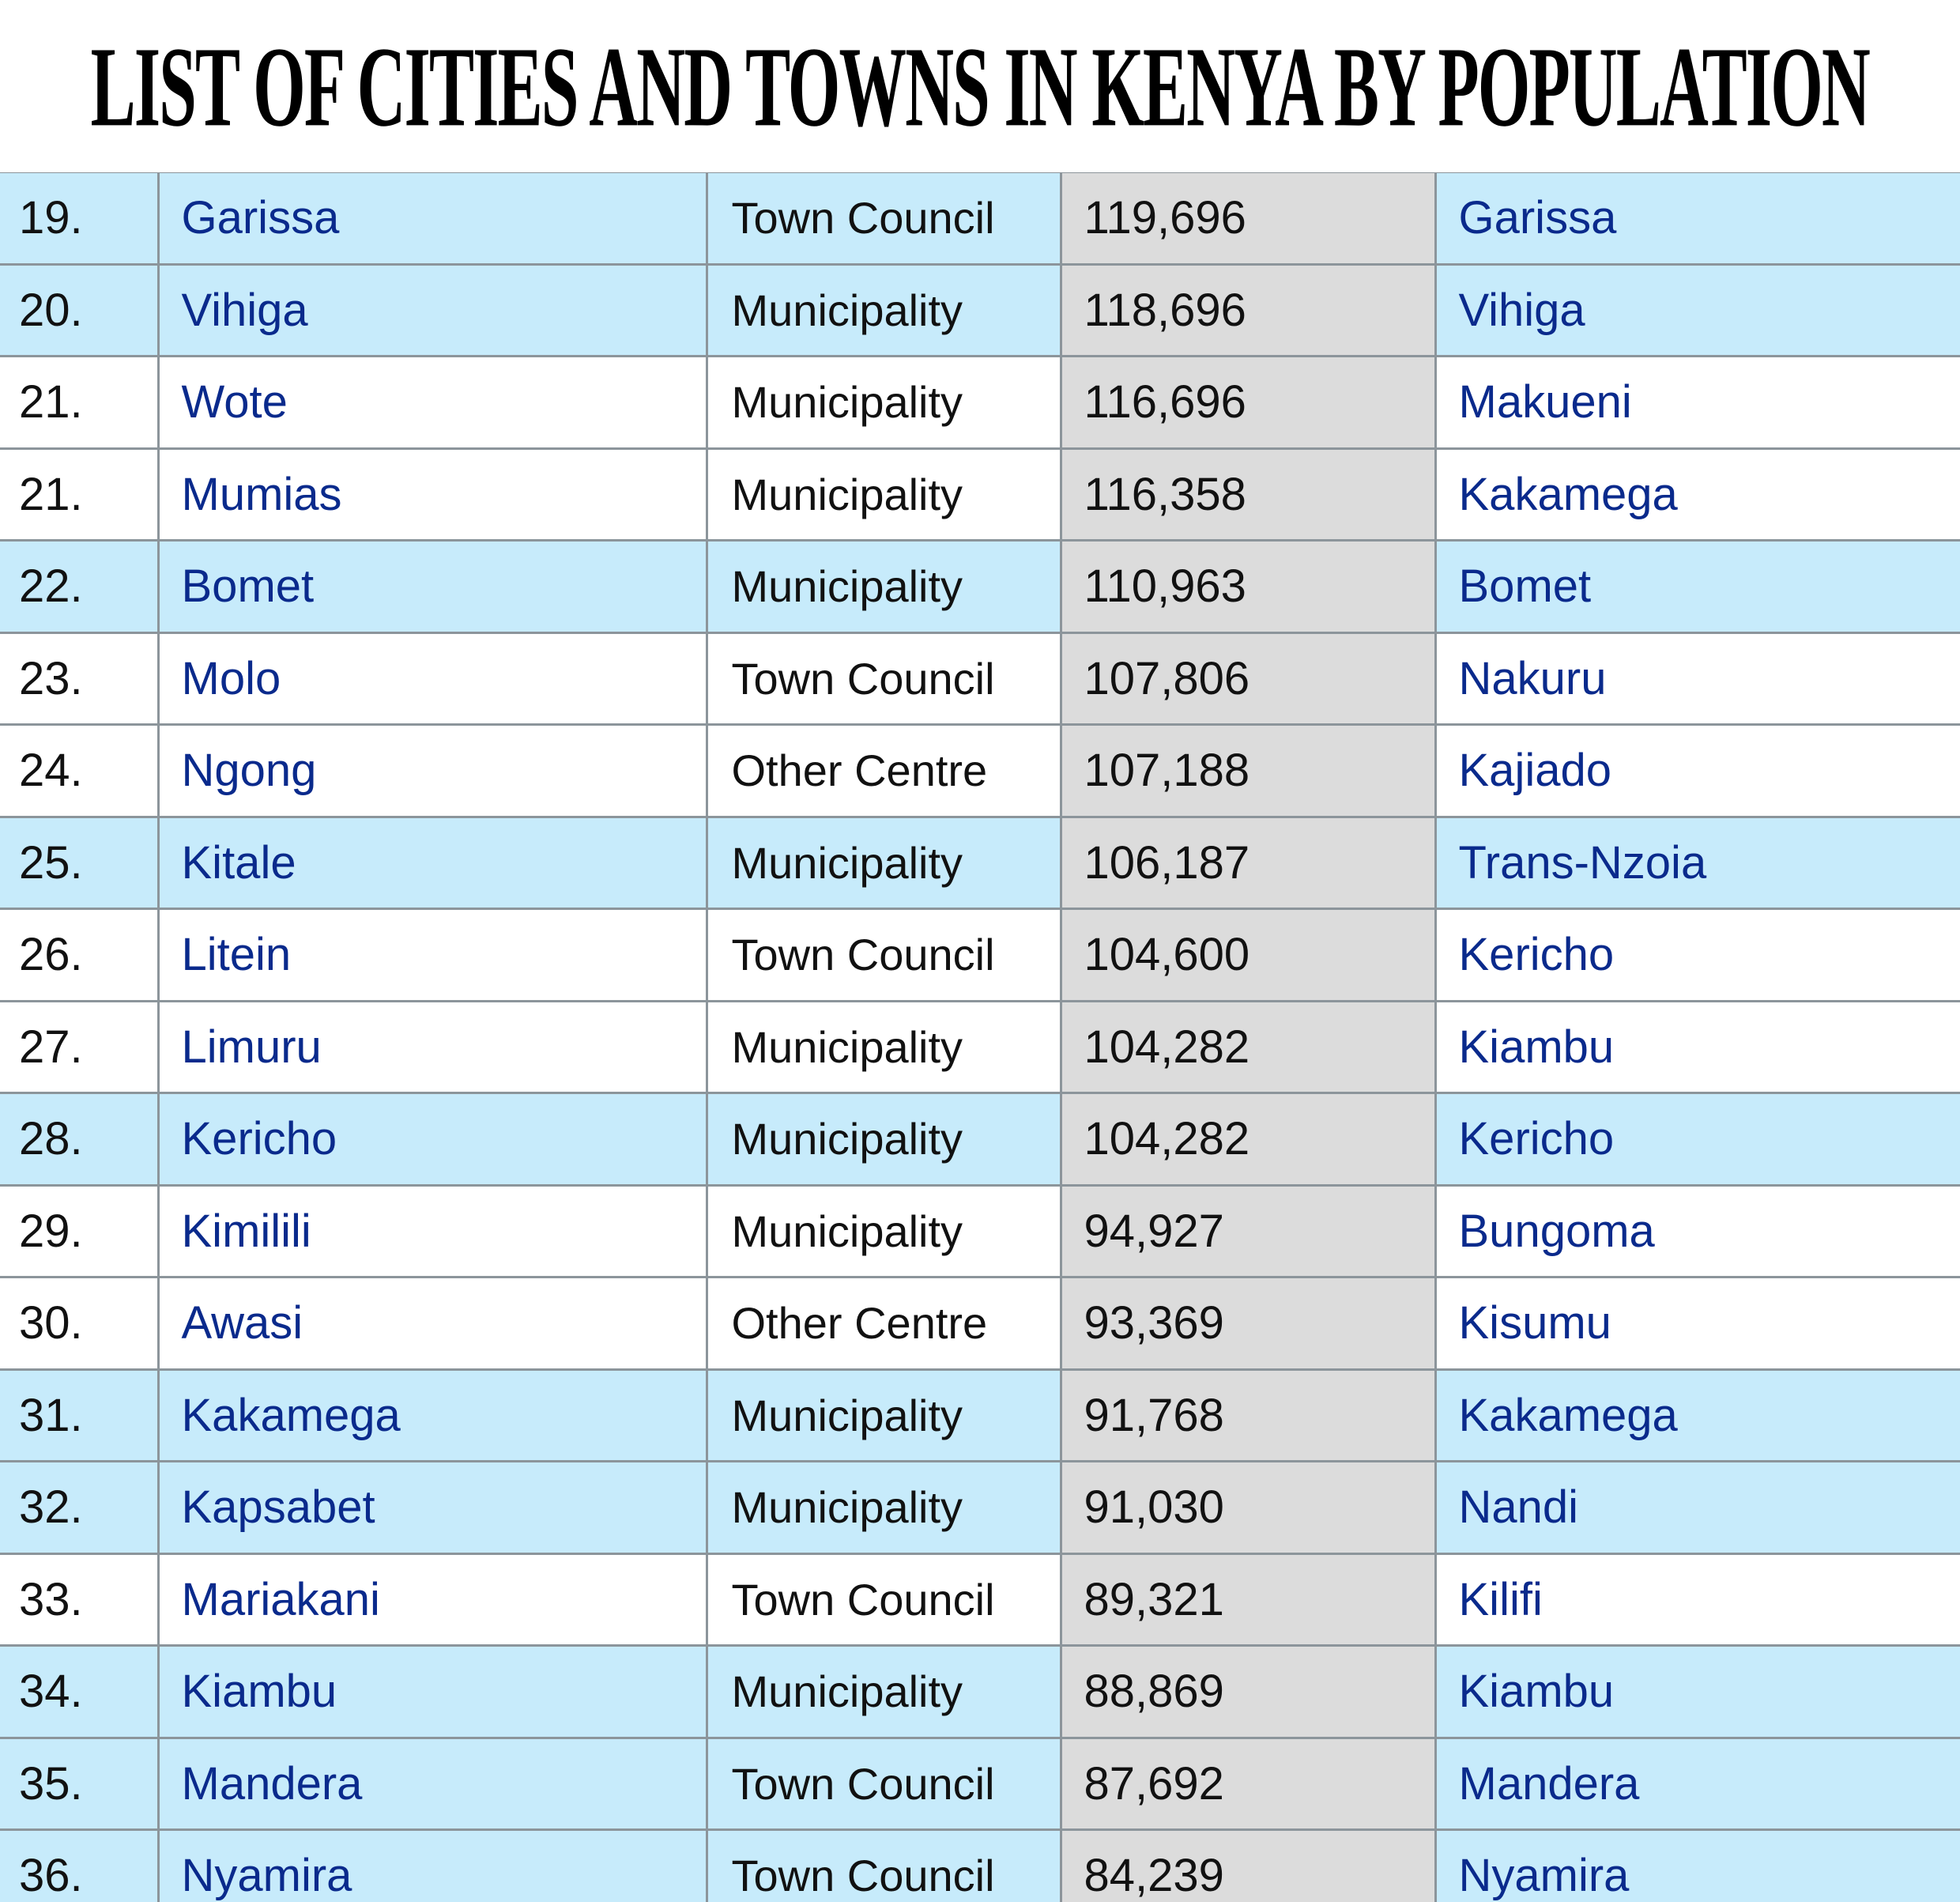 This screenshot has width=1960, height=1902. What do you see at coordinates (432, 494) in the screenshot?
I see `town-link: Mumias` at bounding box center [432, 494].